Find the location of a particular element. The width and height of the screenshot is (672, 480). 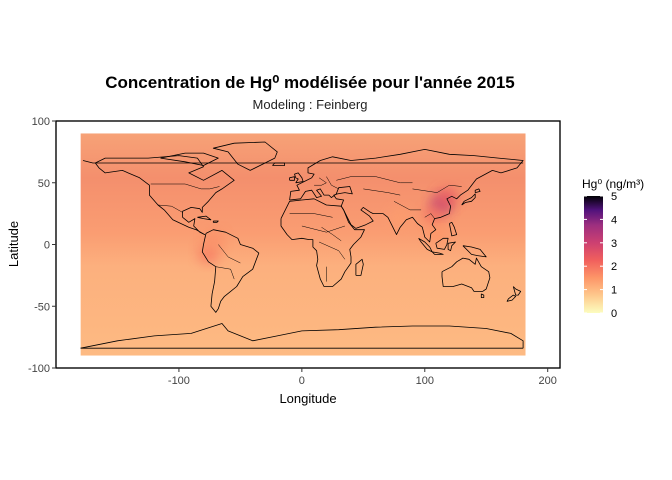

y-tick-label: 100 is located at coordinates (41, 122).